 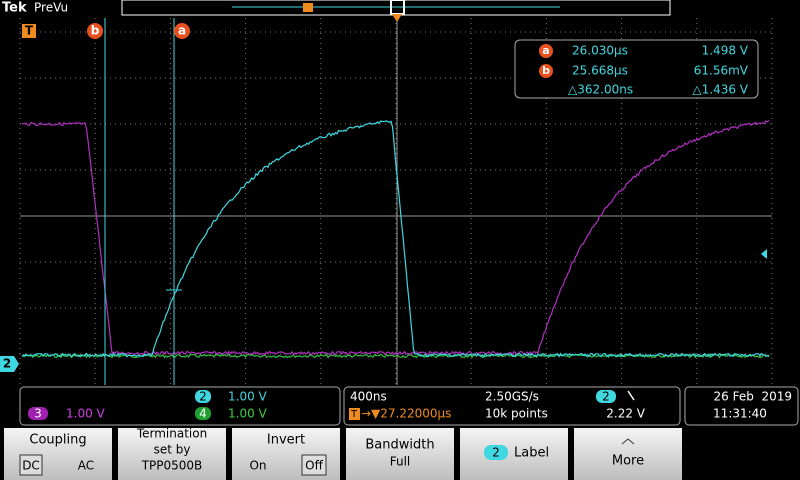 I want to click on ch3-badge, so click(x=38, y=413).